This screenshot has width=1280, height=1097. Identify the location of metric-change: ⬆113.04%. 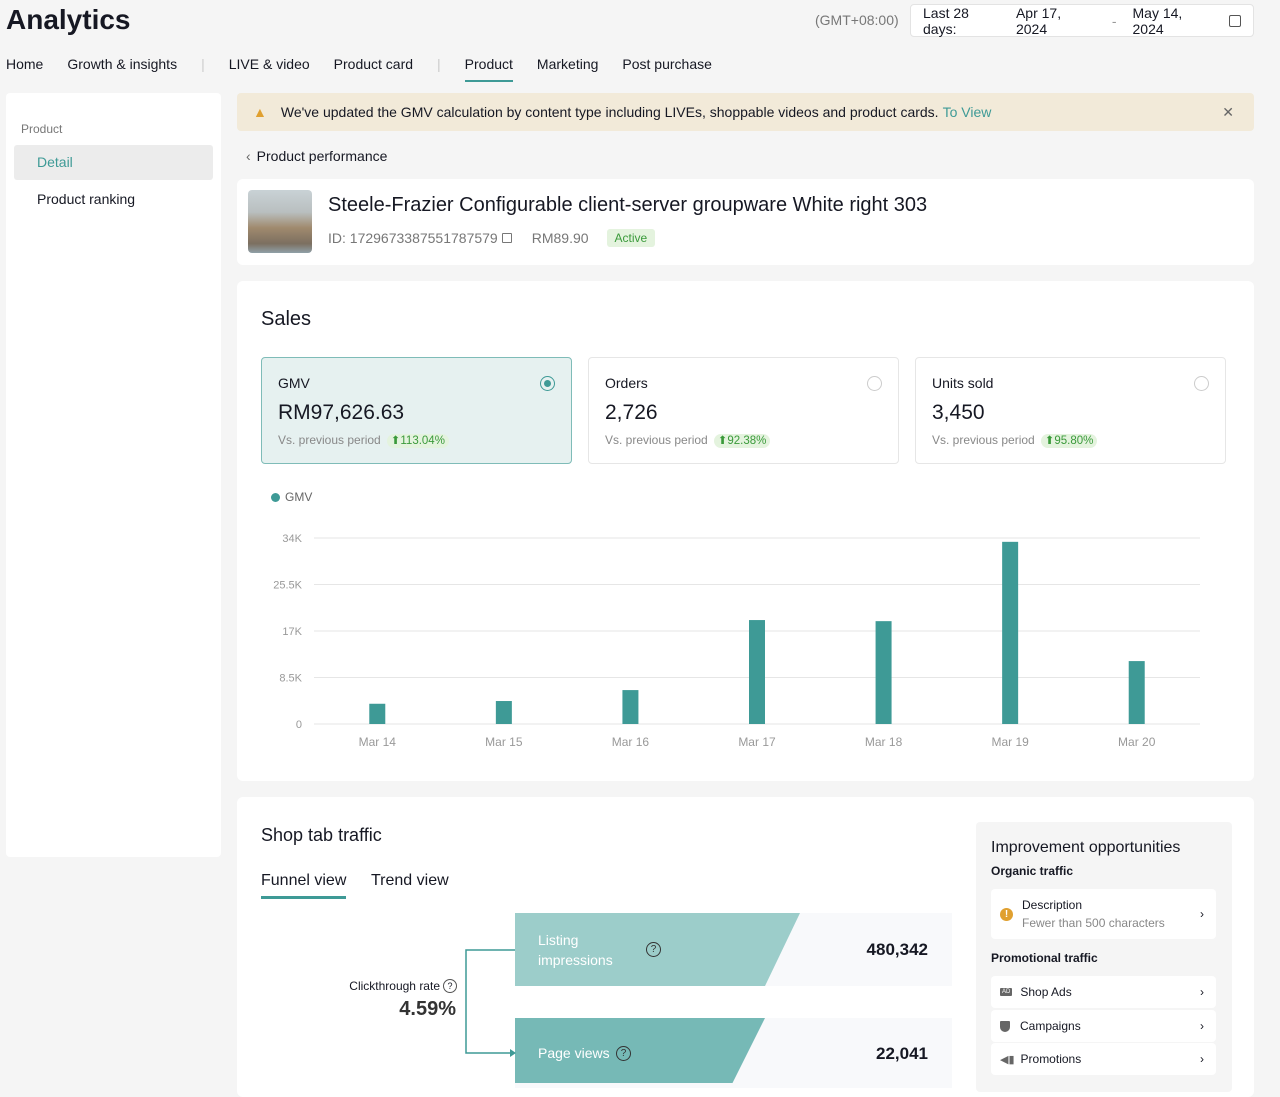
(417, 441).